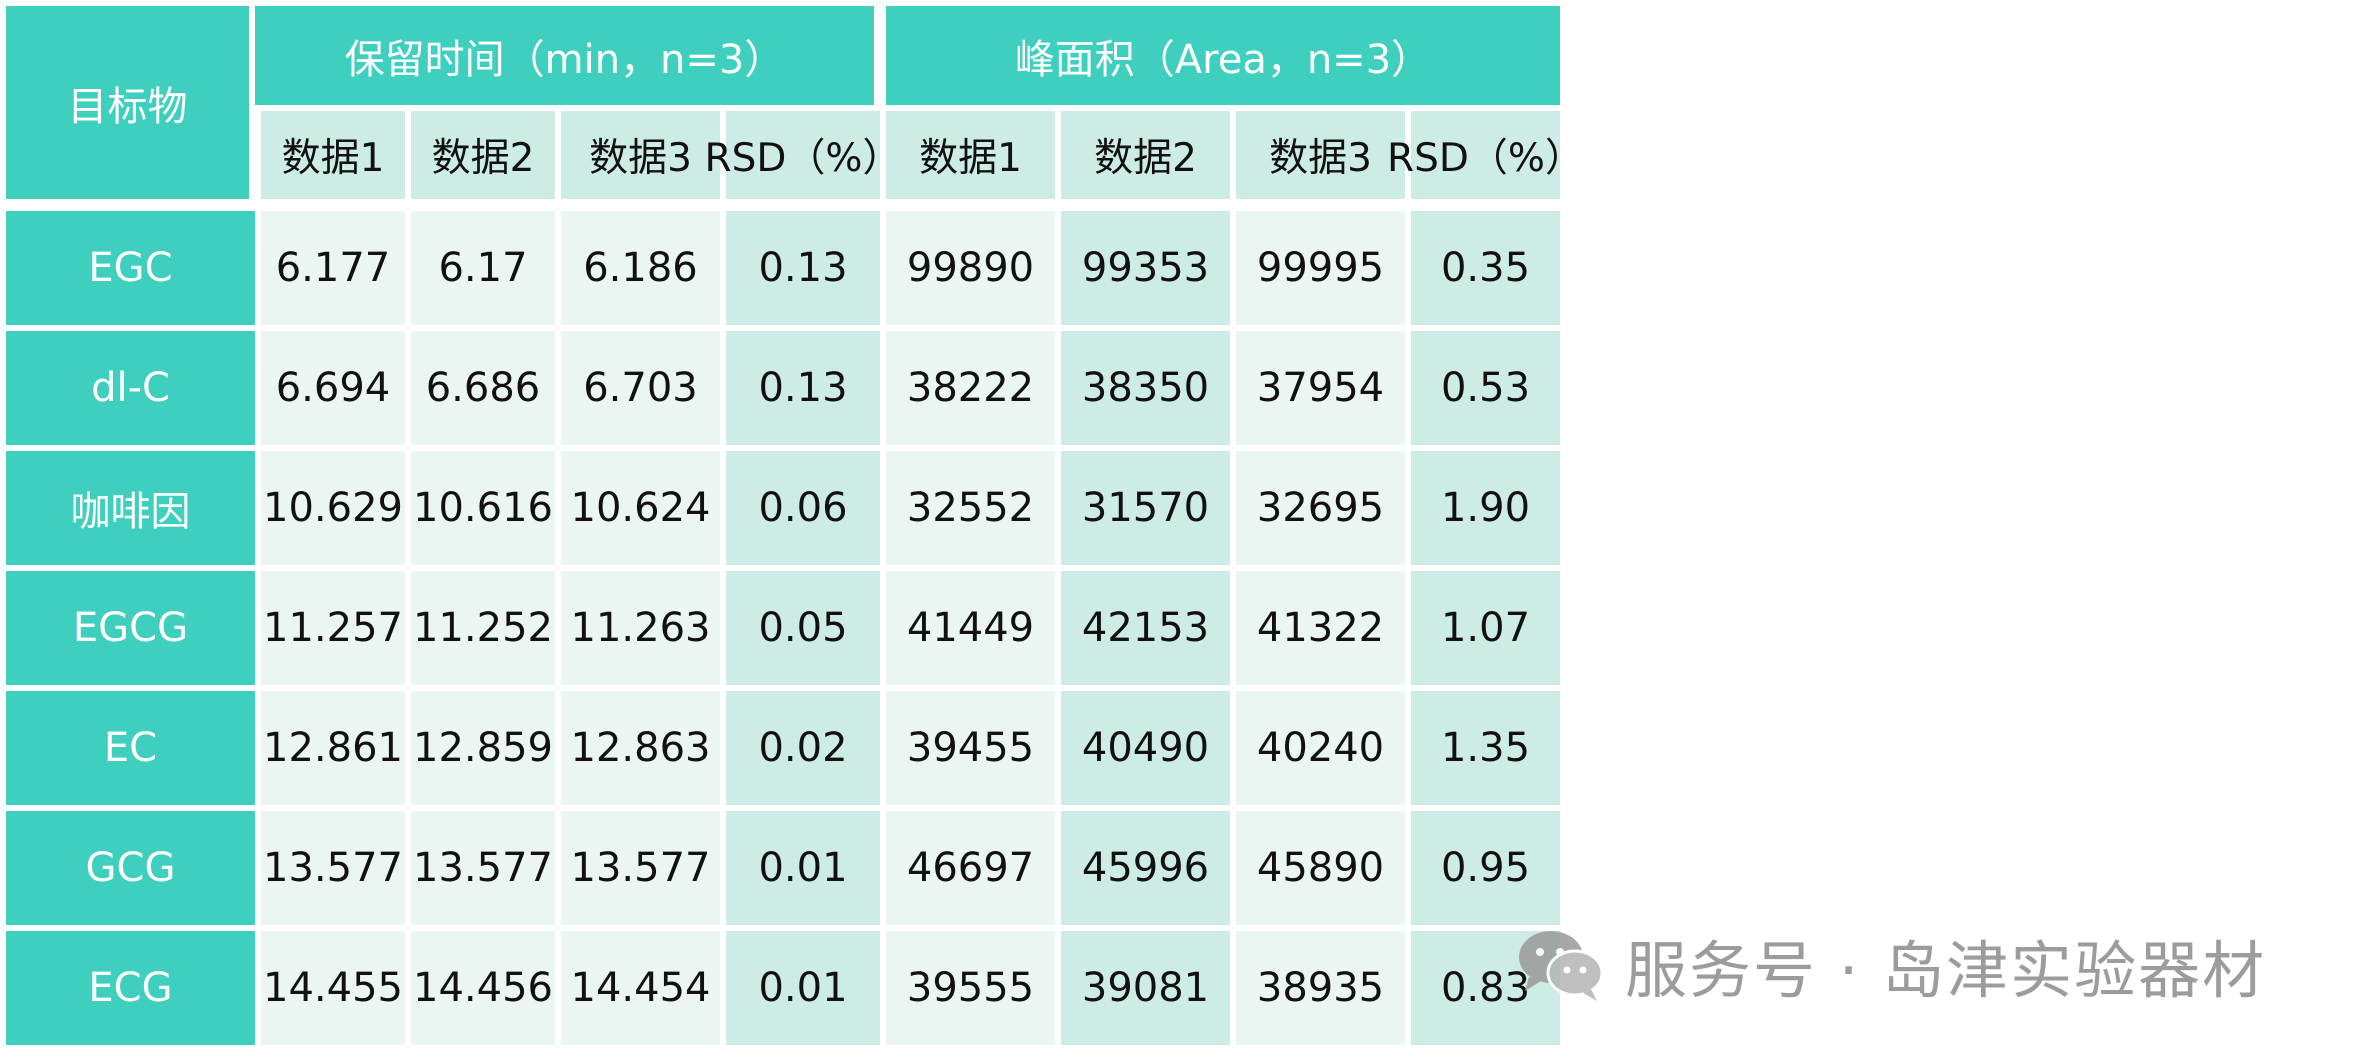 The width and height of the screenshot is (2374, 1058). What do you see at coordinates (640, 508) in the screenshot?
I see `table-cell: 10.624` at bounding box center [640, 508].